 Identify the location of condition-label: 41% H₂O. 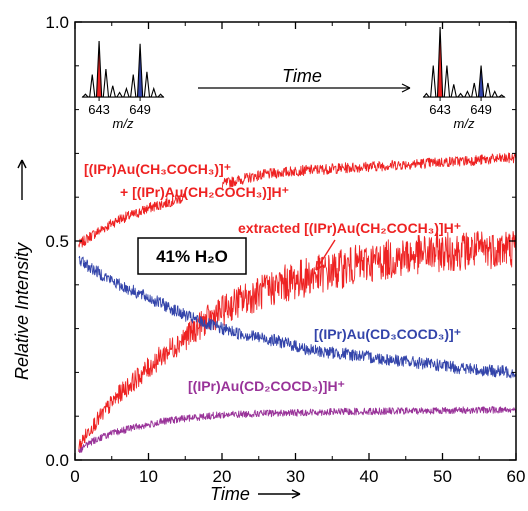
(192, 256).